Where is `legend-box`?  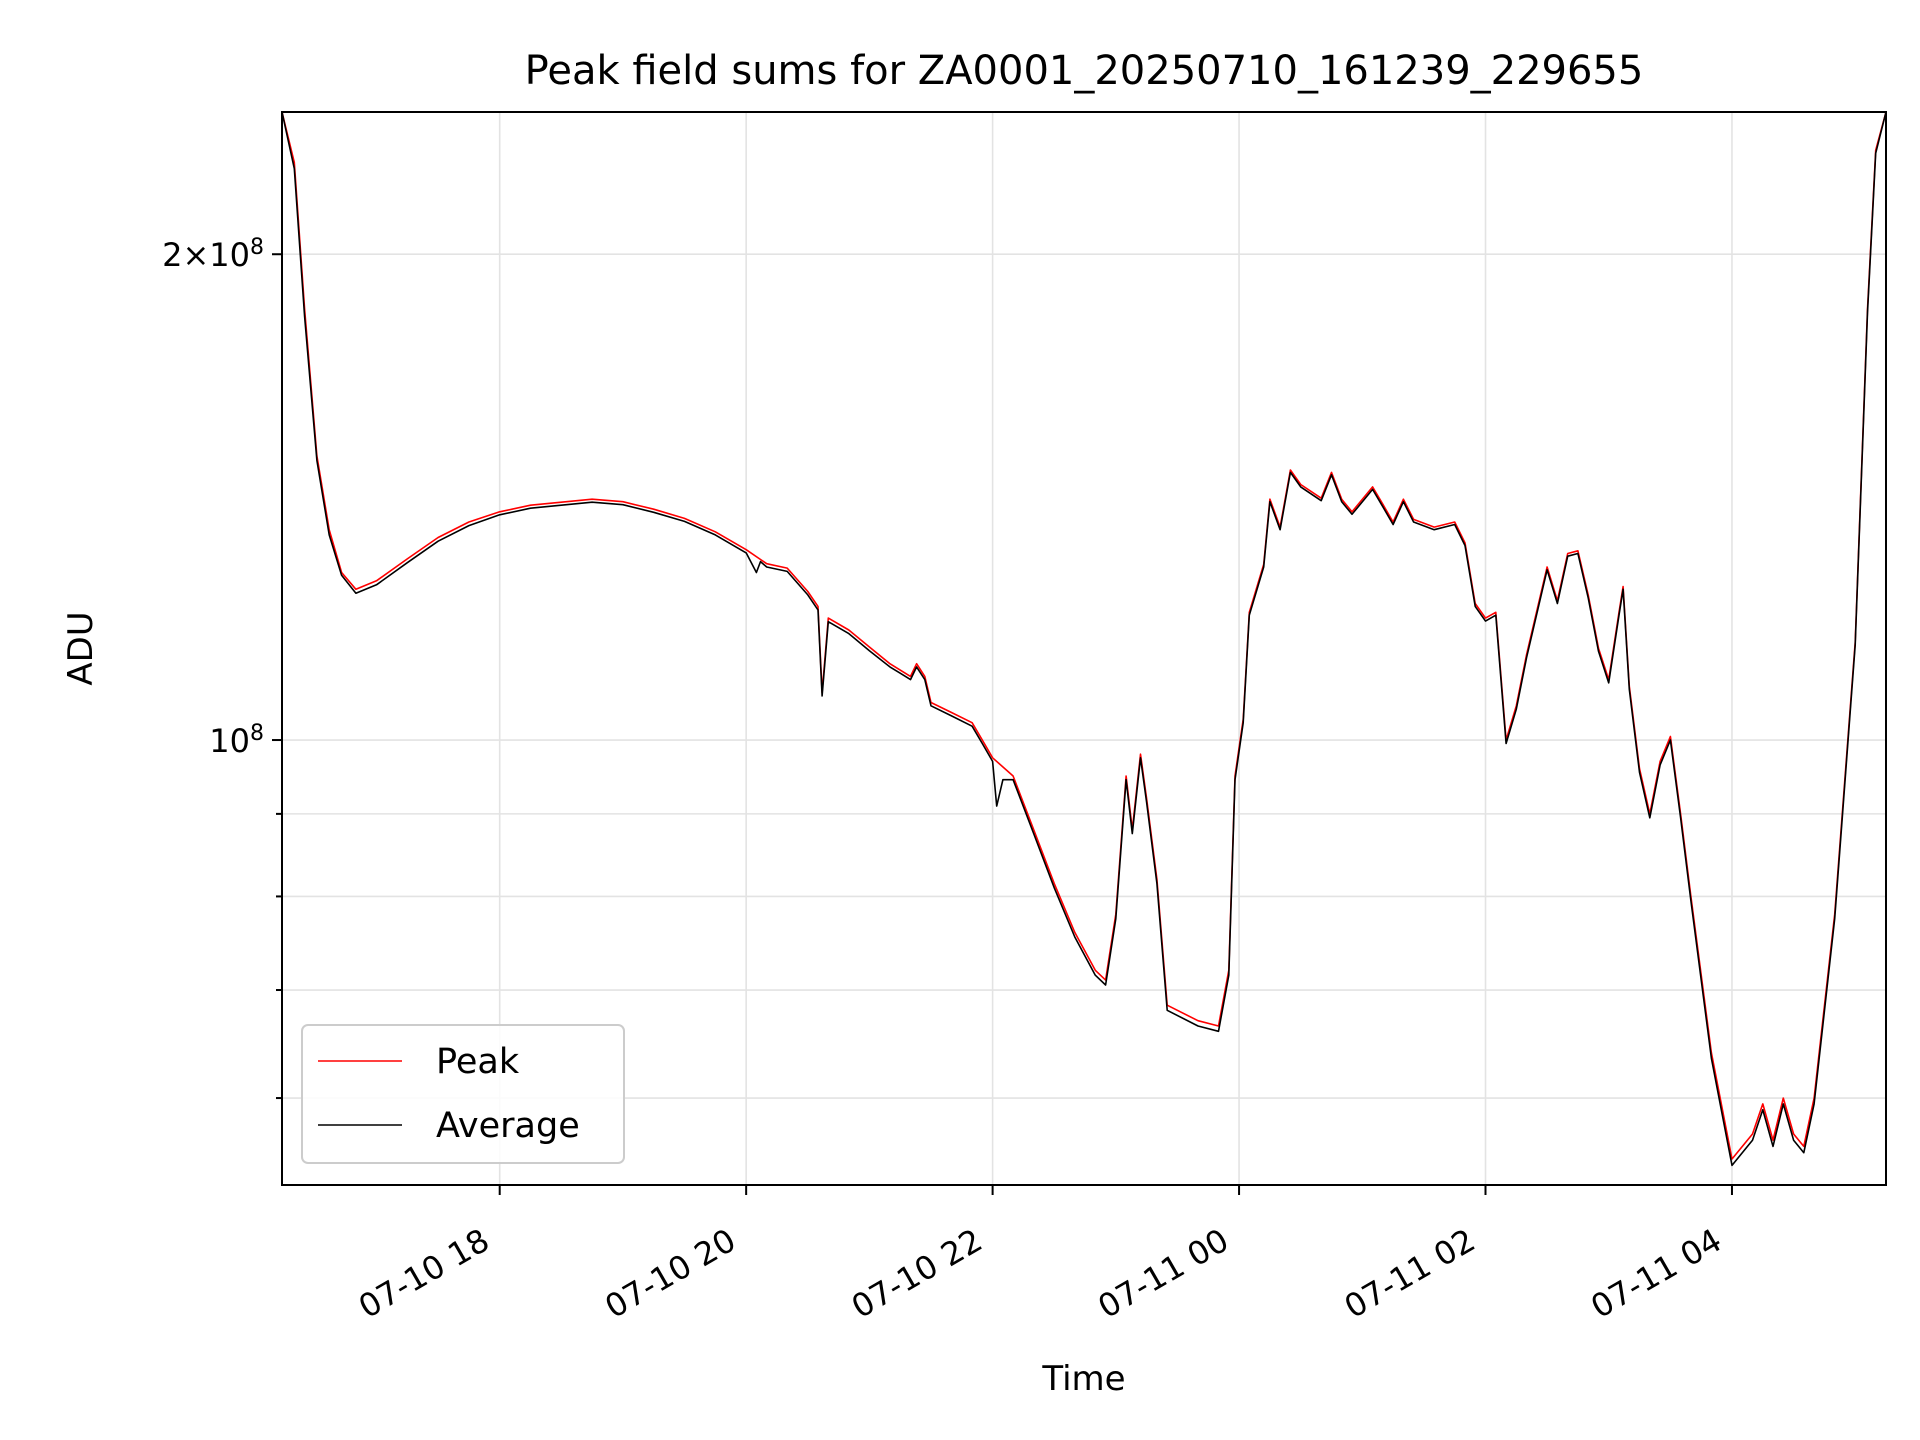
legend-box is located at coordinates (463, 1094).